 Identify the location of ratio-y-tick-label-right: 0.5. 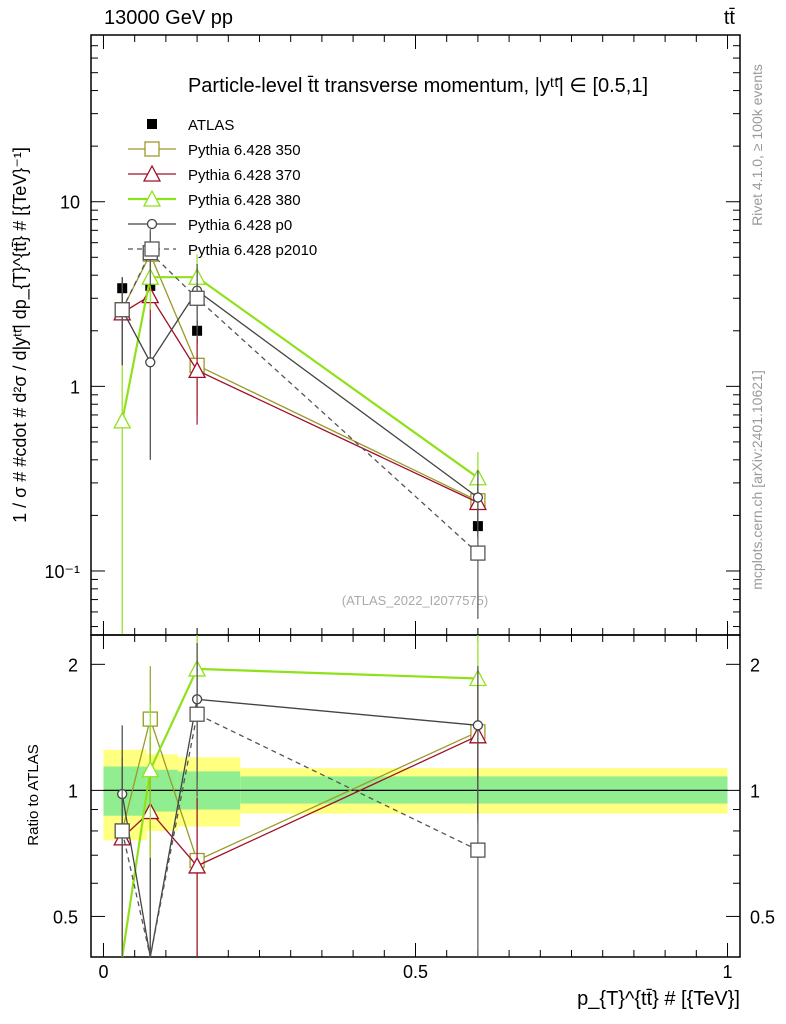
(762, 917).